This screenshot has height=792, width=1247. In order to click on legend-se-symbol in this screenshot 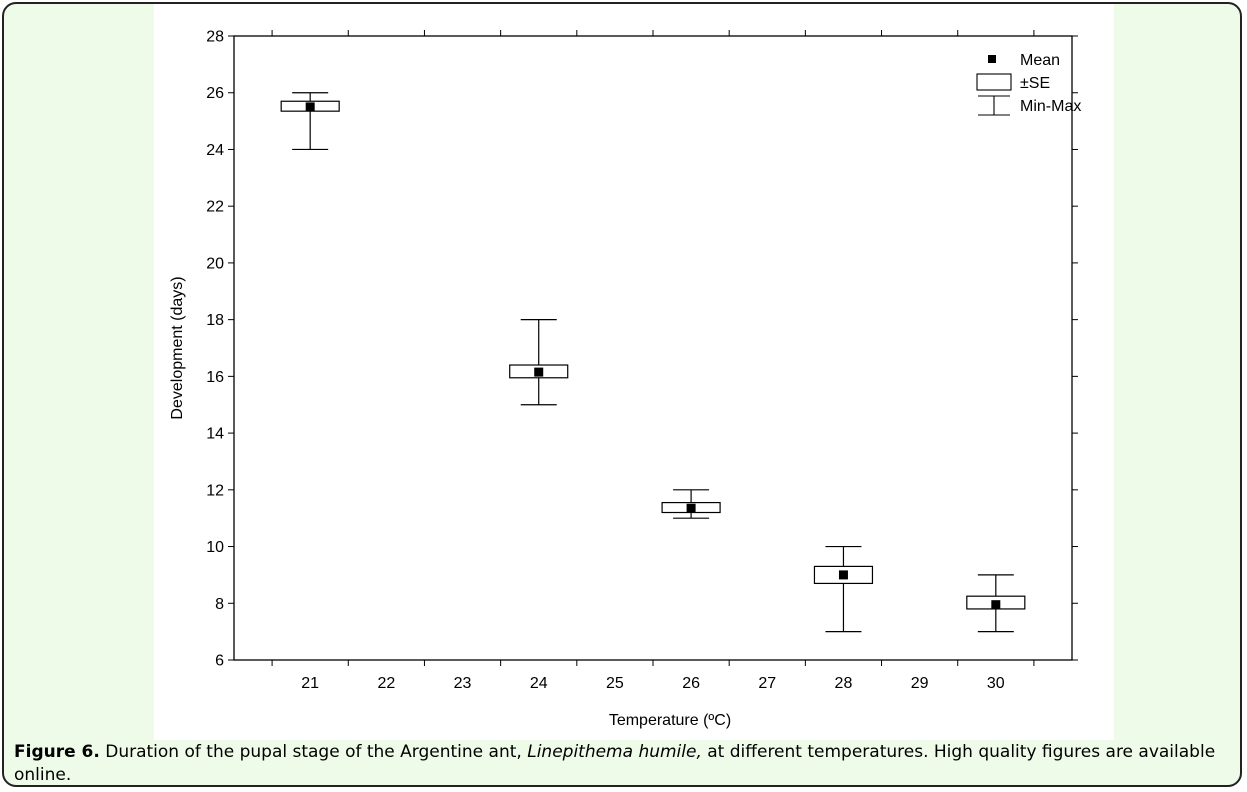, I will do `click(994, 82)`.